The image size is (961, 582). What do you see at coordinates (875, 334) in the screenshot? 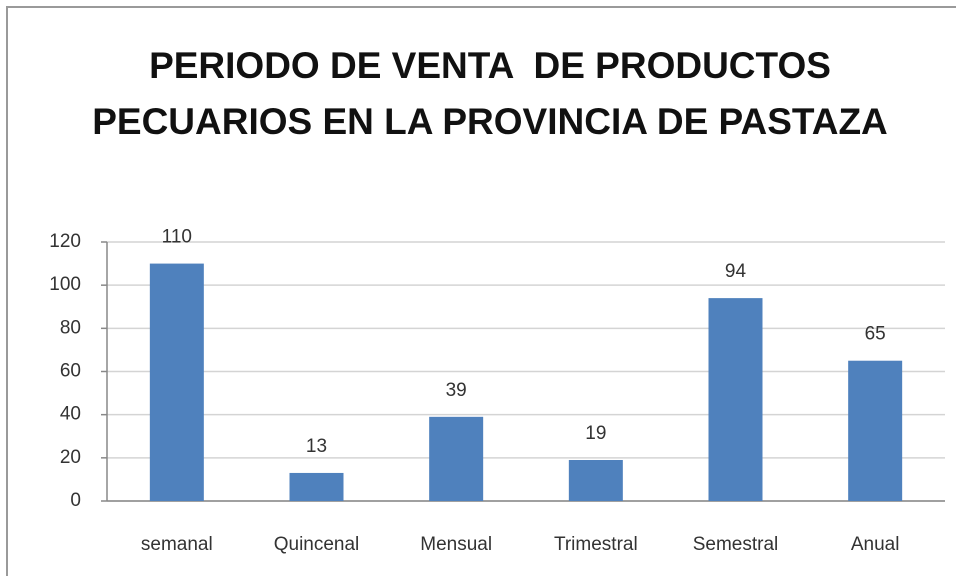
I see `data-label: 65` at bounding box center [875, 334].